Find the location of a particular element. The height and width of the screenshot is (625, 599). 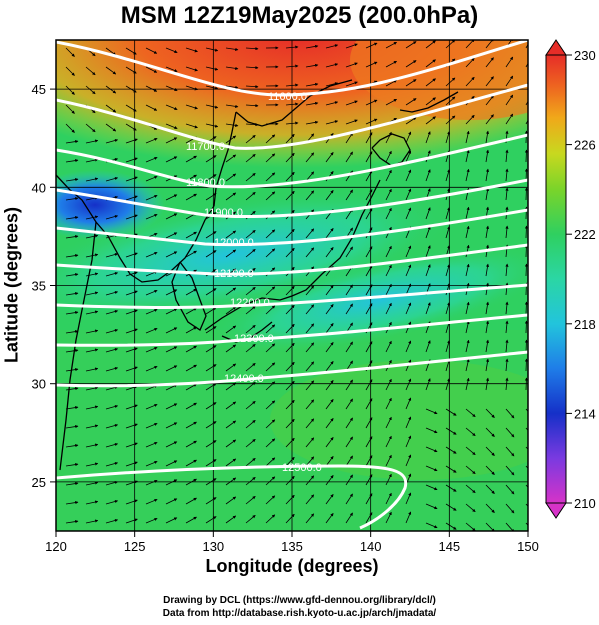

x-tick-label: 145 is located at coordinates (449, 546).